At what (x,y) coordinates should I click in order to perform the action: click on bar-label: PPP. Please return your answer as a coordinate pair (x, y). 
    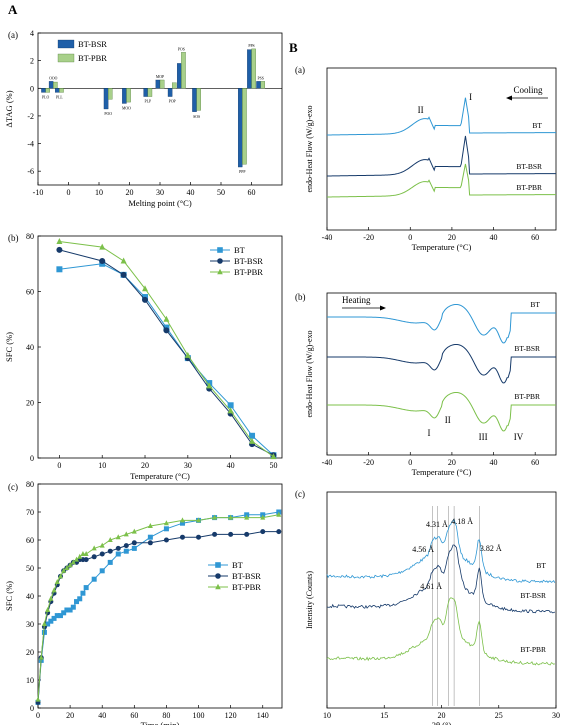
    Looking at the image, I should click on (242, 172).